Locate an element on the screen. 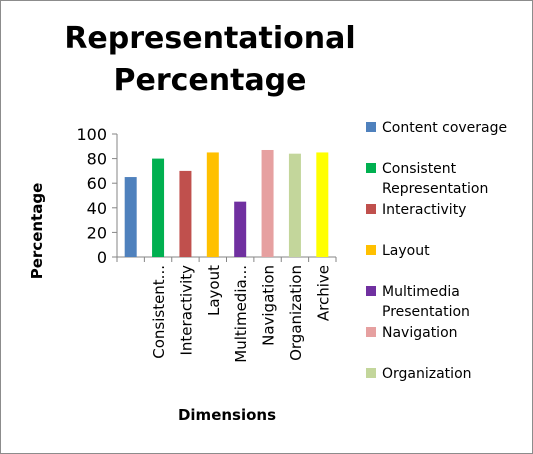  x-tick-label: Layout is located at coordinates (214, 290).